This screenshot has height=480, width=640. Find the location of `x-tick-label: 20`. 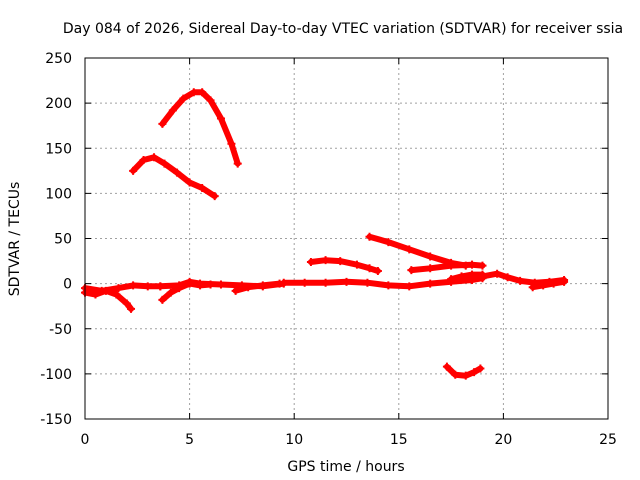

x-tick-label: 20 is located at coordinates (503, 440).